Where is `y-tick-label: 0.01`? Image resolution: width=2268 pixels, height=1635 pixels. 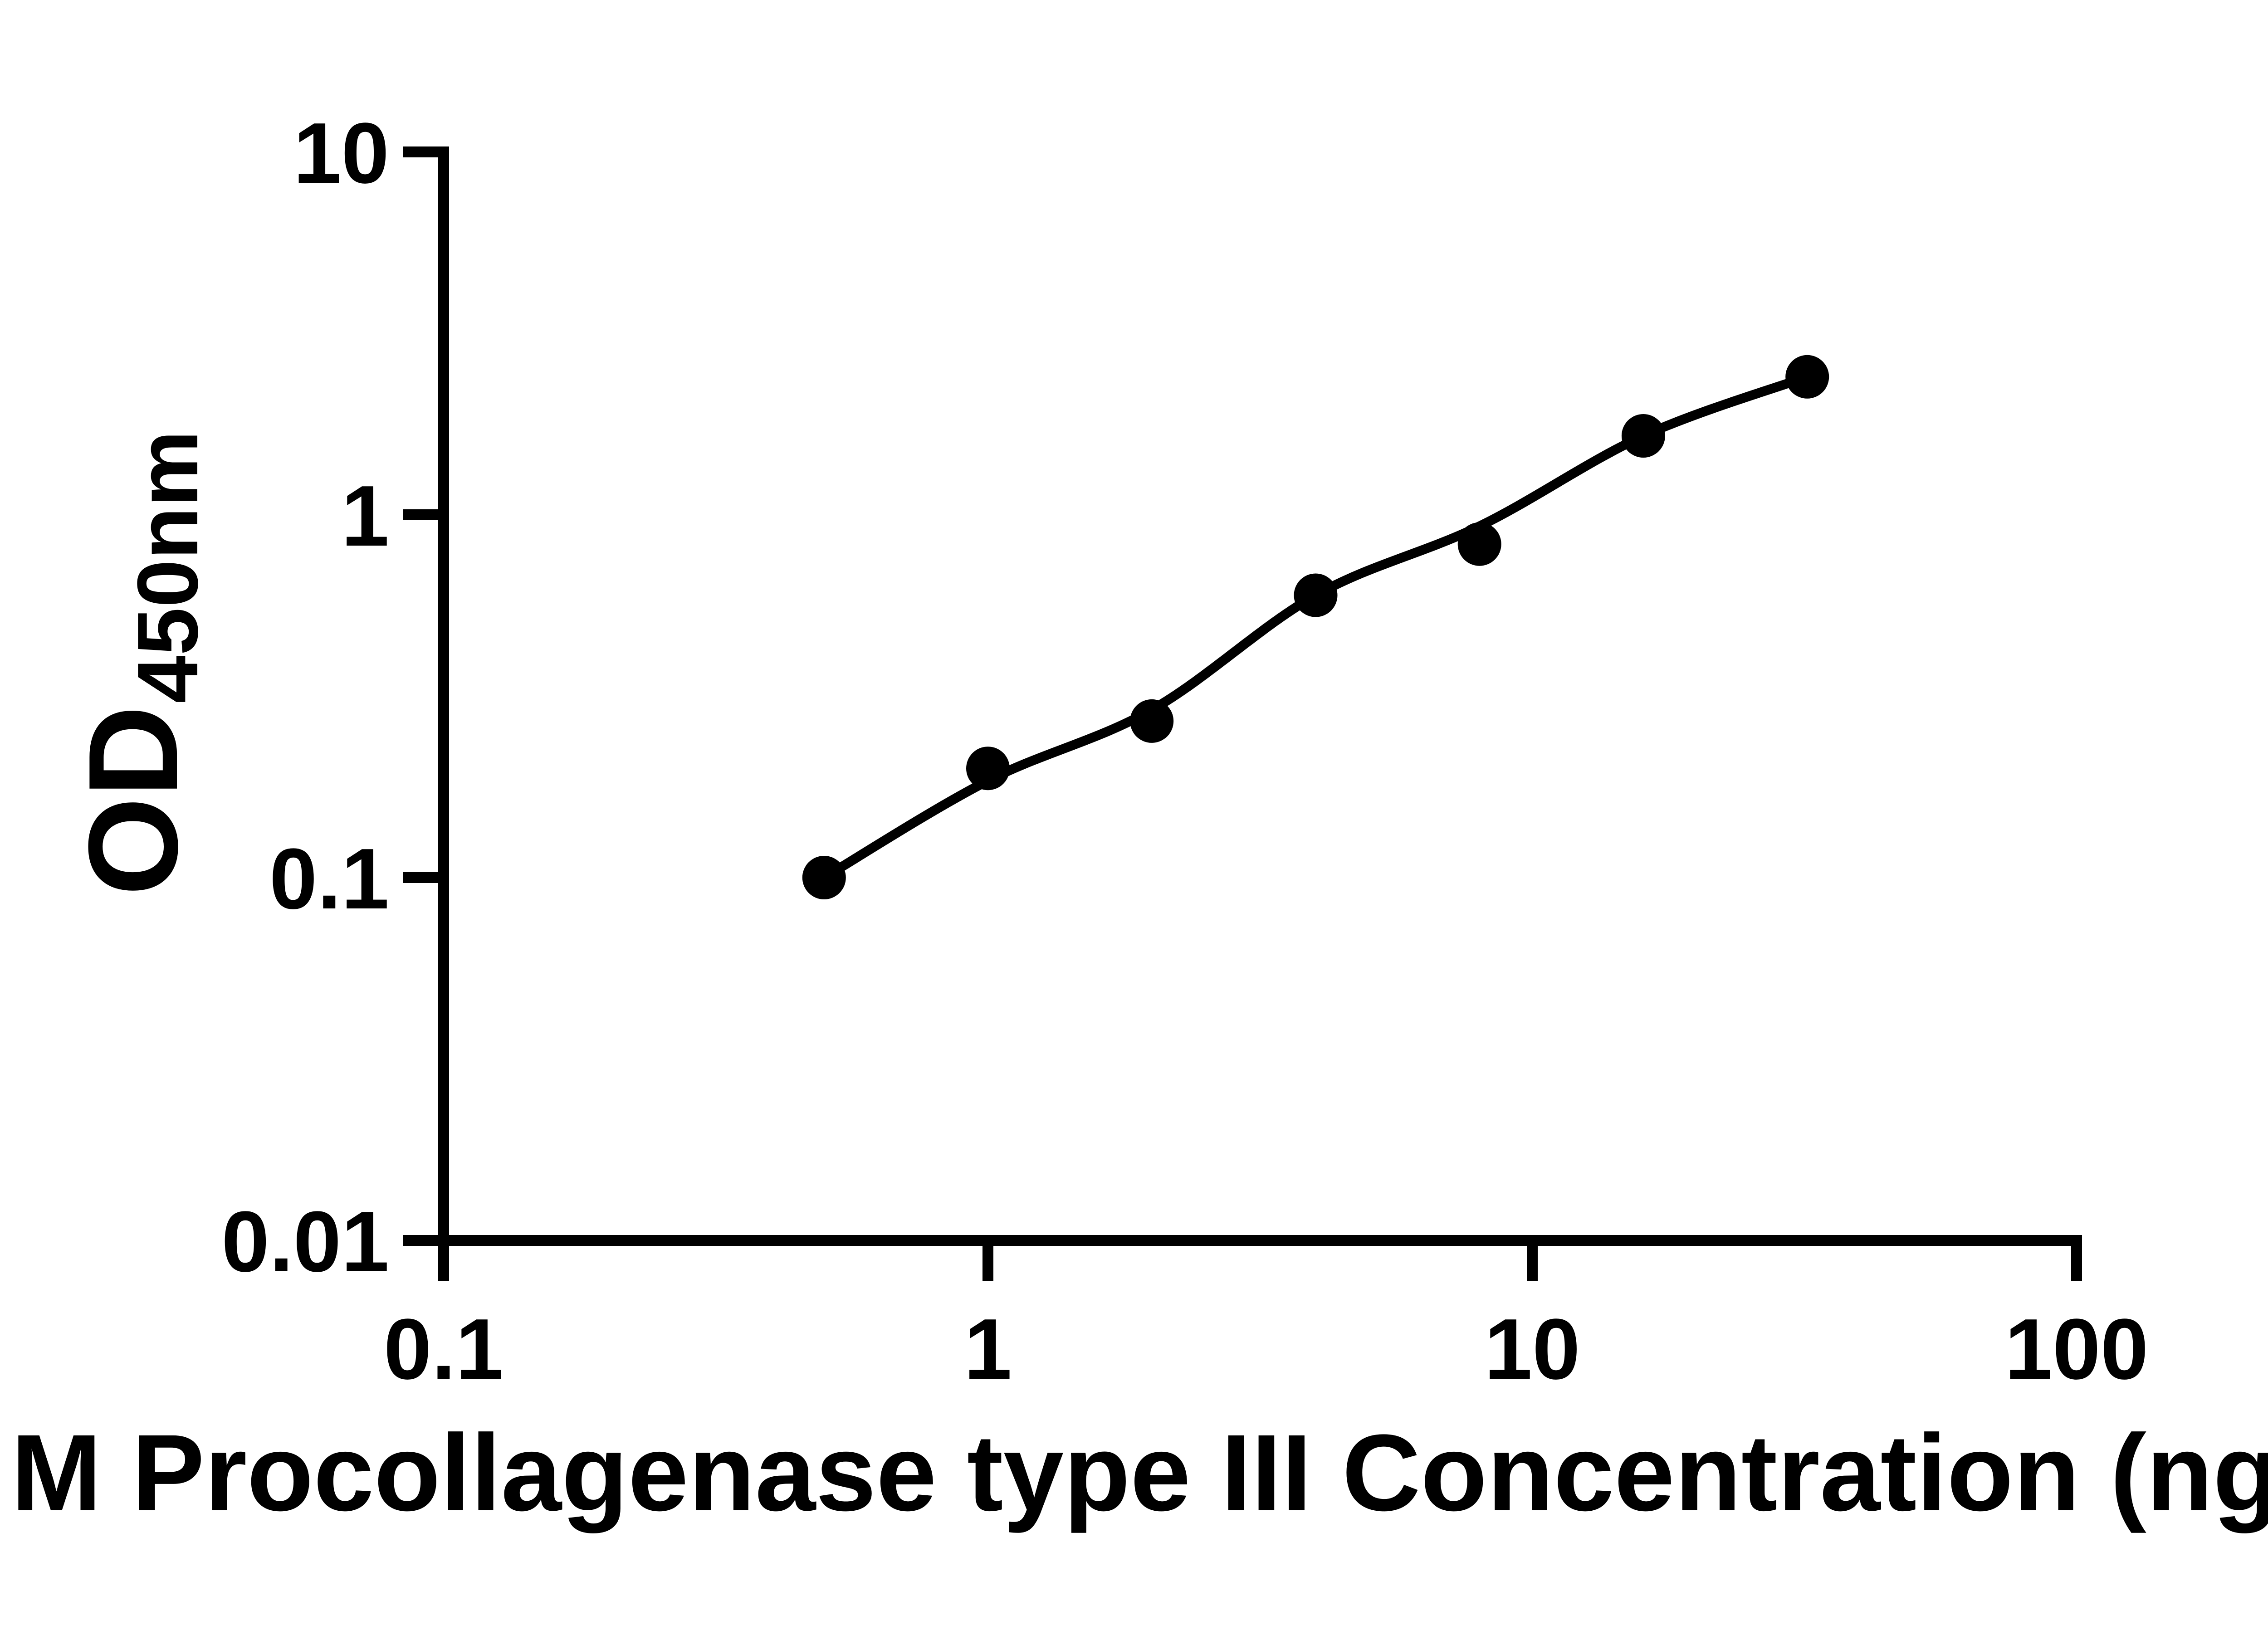 y-tick-label: 0.01 is located at coordinates (305, 1242).